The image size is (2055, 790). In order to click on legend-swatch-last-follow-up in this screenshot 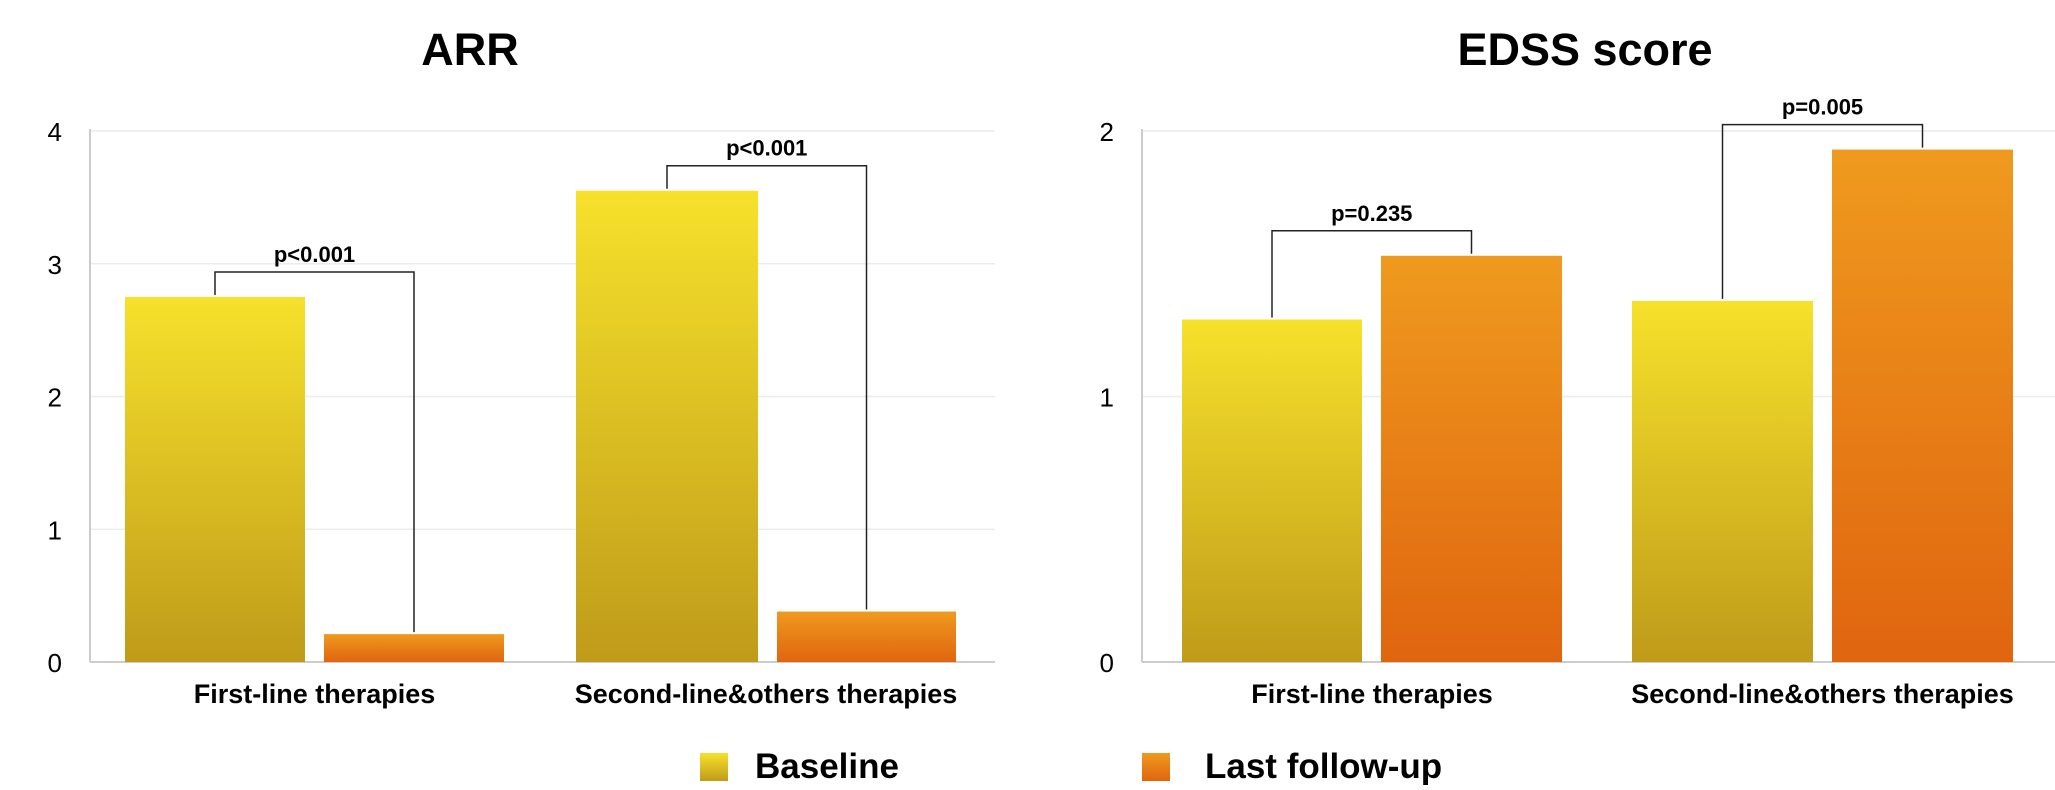, I will do `click(1156, 767)`.